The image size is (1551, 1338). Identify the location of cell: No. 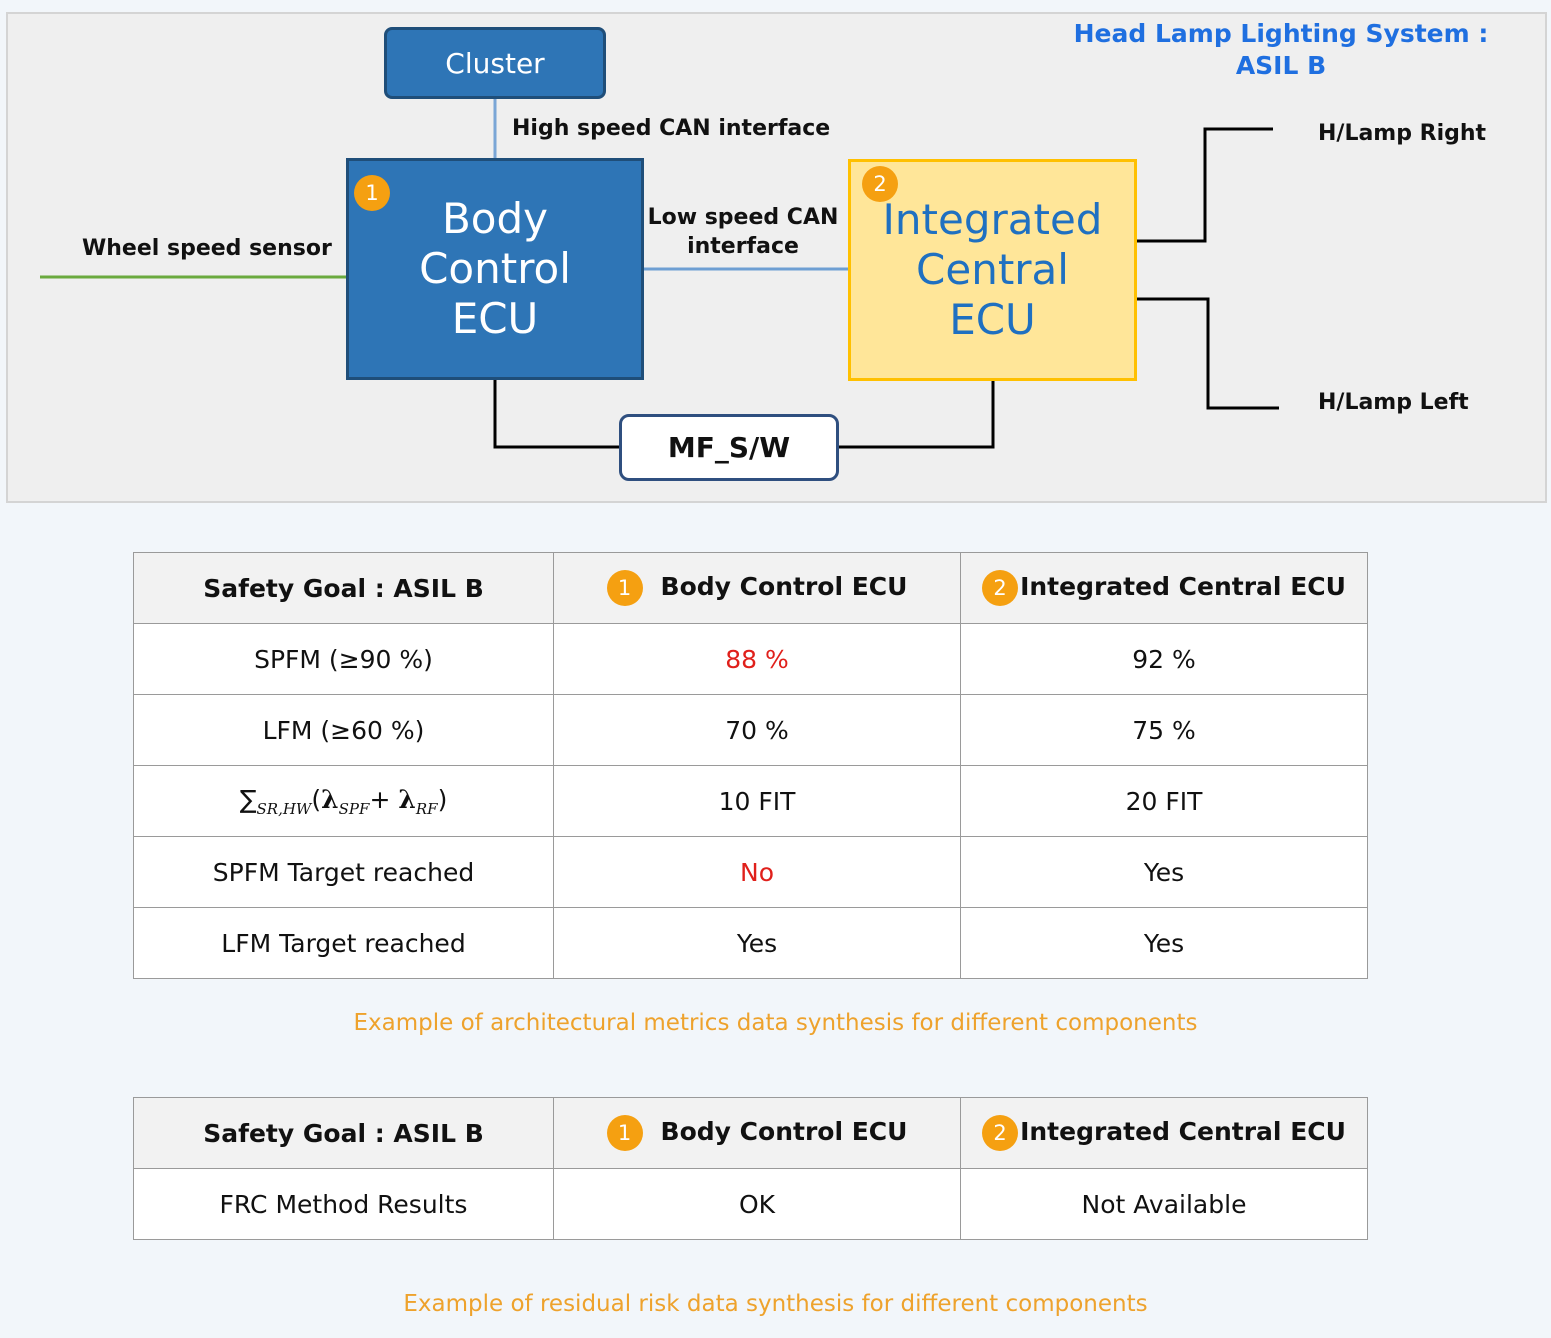
(757, 872).